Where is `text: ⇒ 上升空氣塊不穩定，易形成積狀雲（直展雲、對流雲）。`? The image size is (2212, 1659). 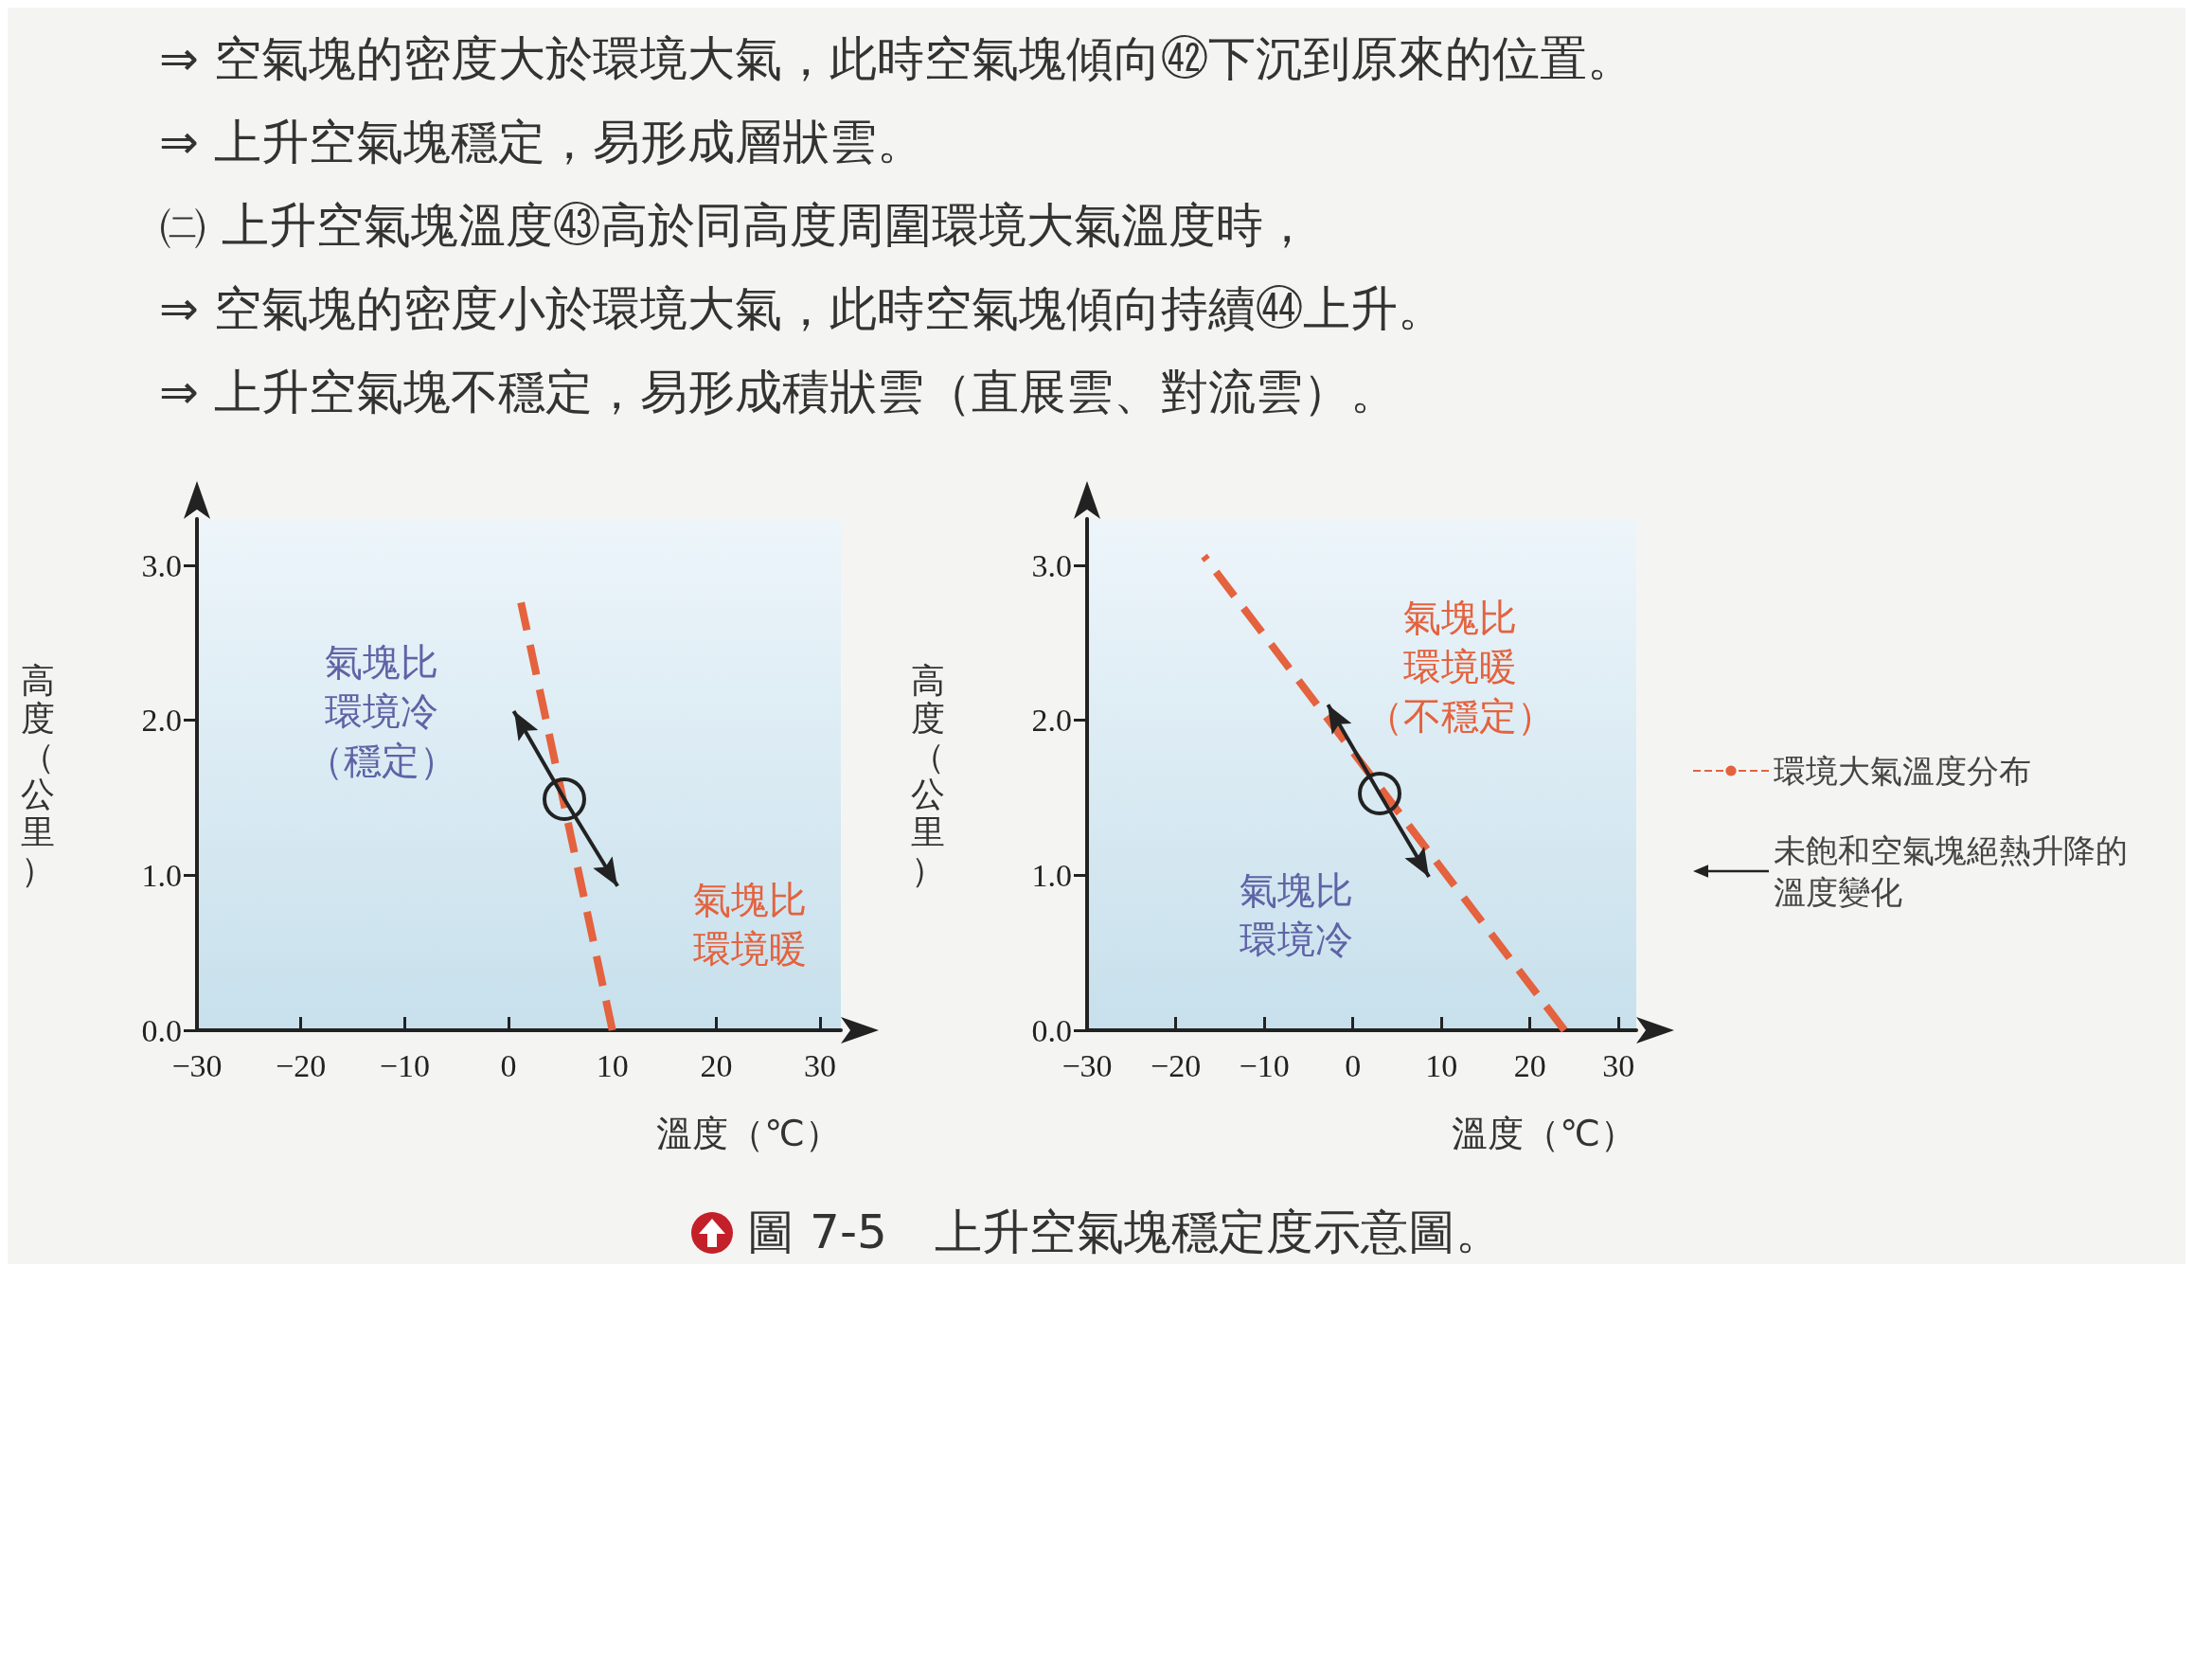
text: ⇒ 上升空氣塊不穩定，易形成積狀雲（直展雲、對流雲）。 is located at coordinates (779, 392).